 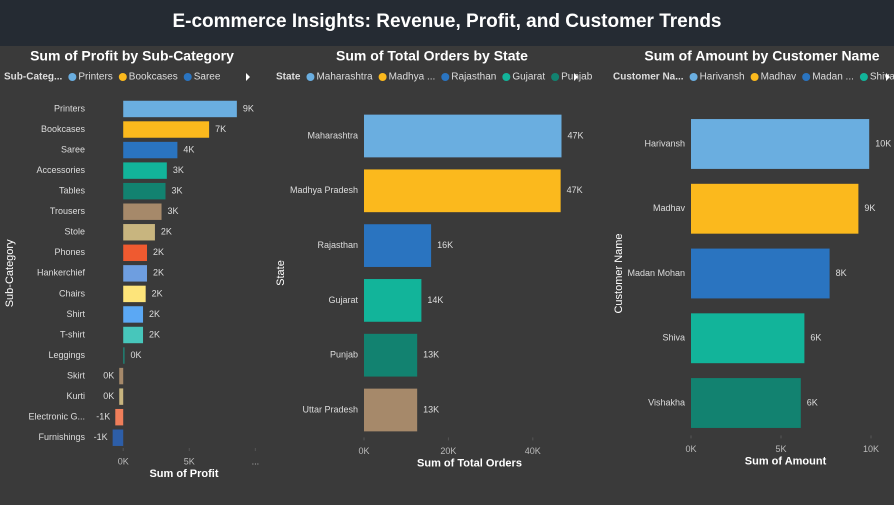 I want to click on value-label: 13K, so click(x=431, y=409).